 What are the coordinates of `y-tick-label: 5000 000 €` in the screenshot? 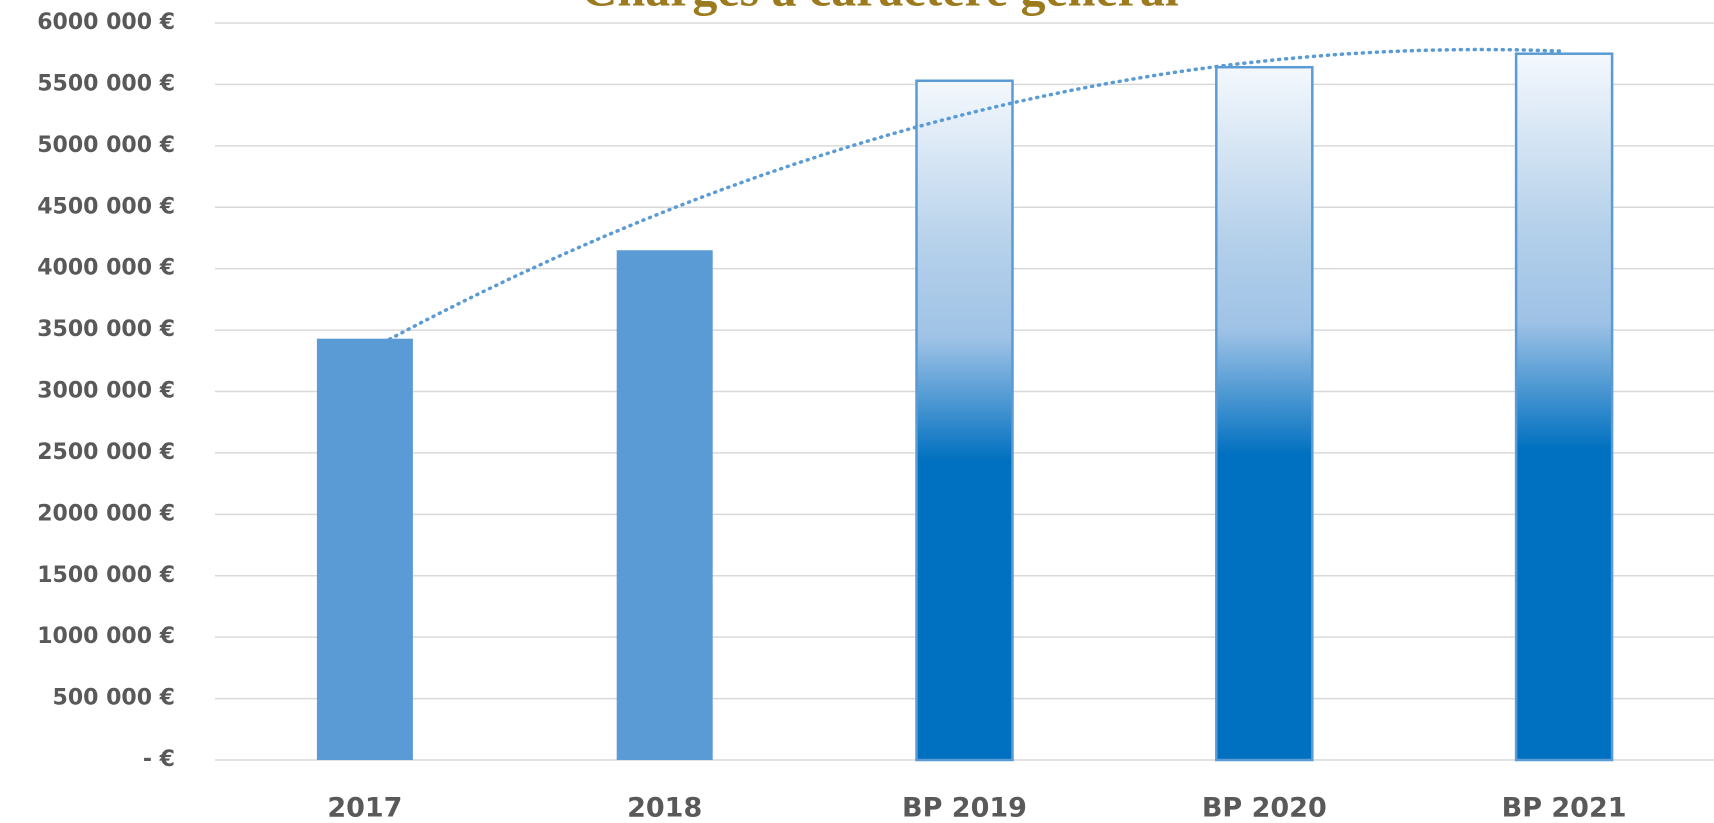 It's located at (106, 145).